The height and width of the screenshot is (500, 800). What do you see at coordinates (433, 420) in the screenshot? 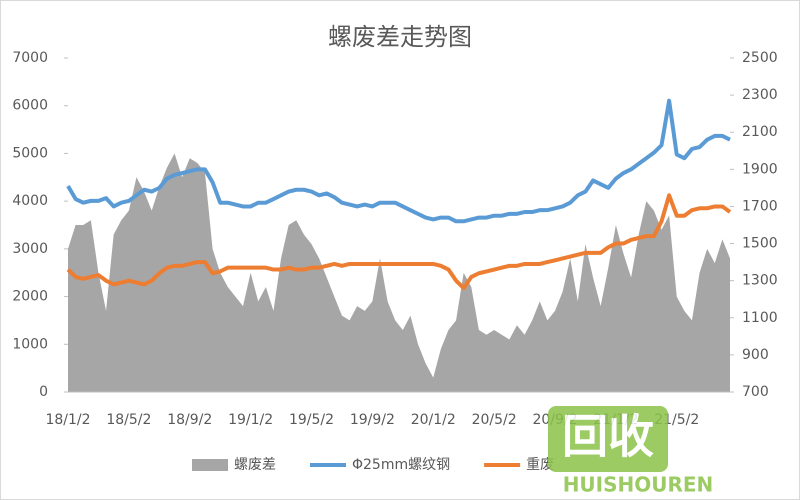
I see `x-tick-label: 20/1/2` at bounding box center [433, 420].